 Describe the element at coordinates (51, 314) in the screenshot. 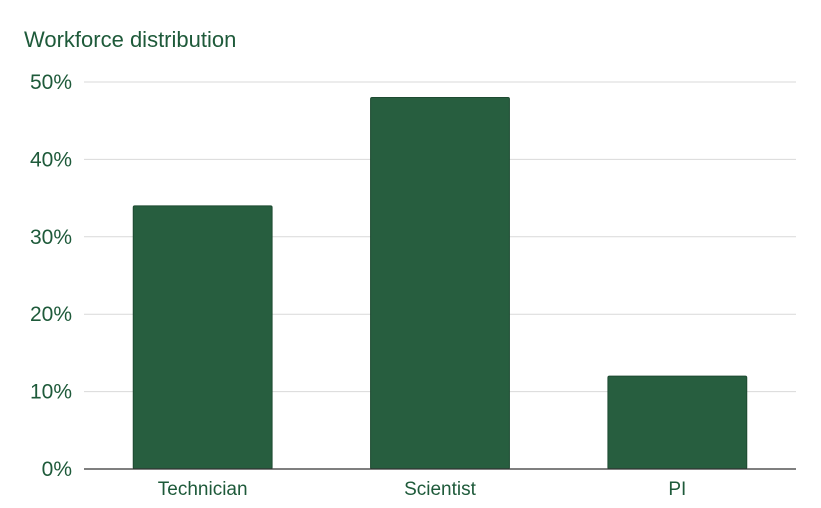

I see `y-tick-label: 20%` at that location.